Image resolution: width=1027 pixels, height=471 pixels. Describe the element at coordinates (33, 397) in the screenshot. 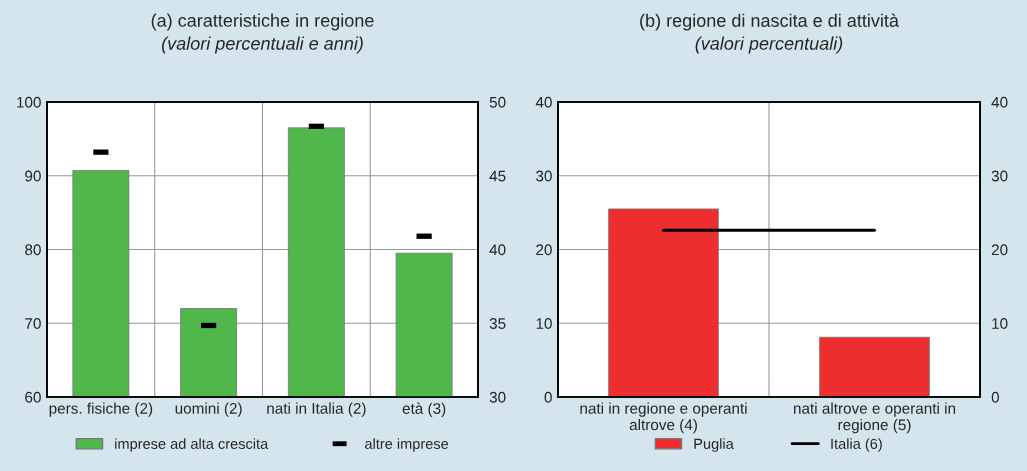

I see `y-tick-label: 60` at that location.